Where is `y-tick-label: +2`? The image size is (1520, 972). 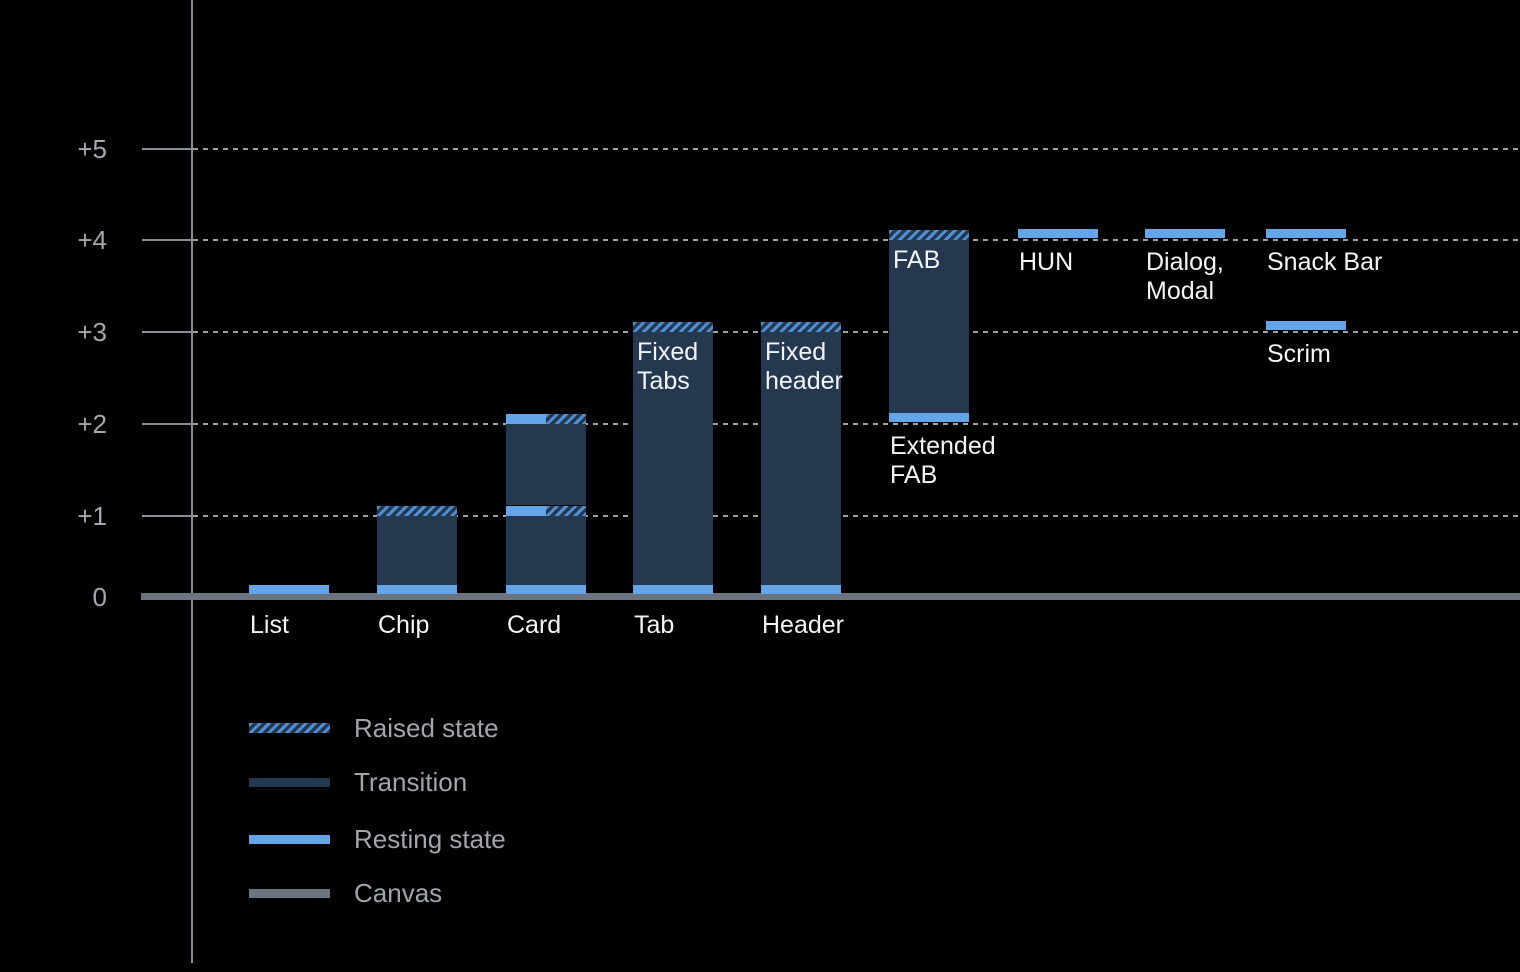 y-tick-label: +2 is located at coordinates (92, 423).